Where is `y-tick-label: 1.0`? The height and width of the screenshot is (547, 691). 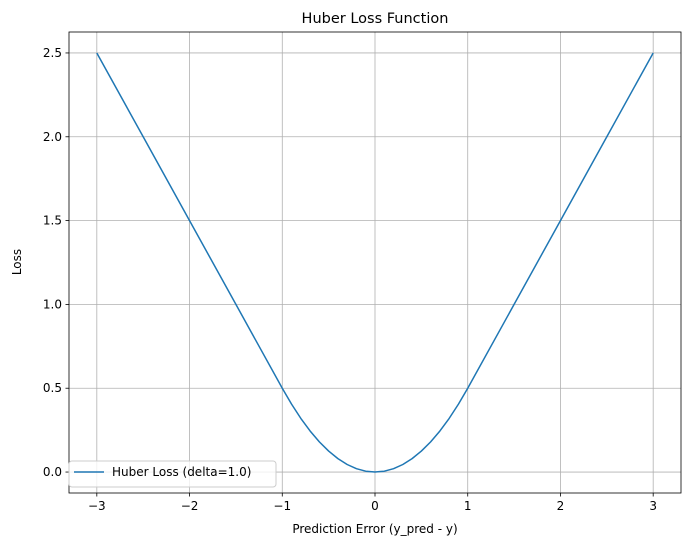 y-tick-label: 1.0 is located at coordinates (52, 304).